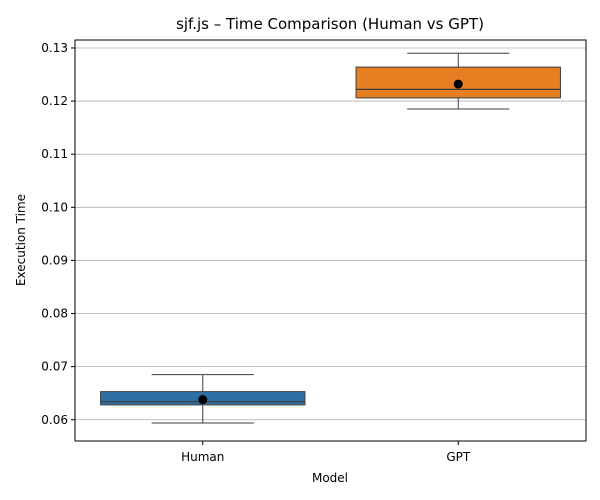  I want to click on y-tick-label: 0.09, so click(54, 260).